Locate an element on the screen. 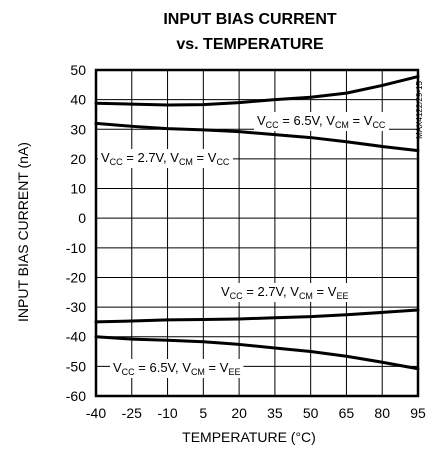  y-tick-label: 50 is located at coordinates (78, 70).